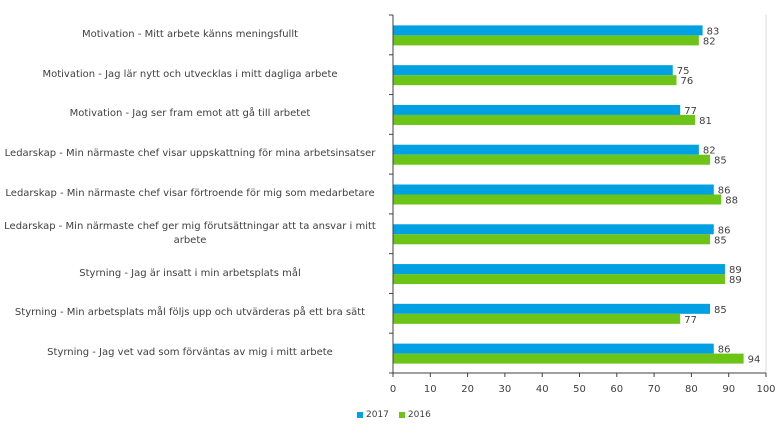  I want to click on x-tick-label: 30, so click(505, 389).